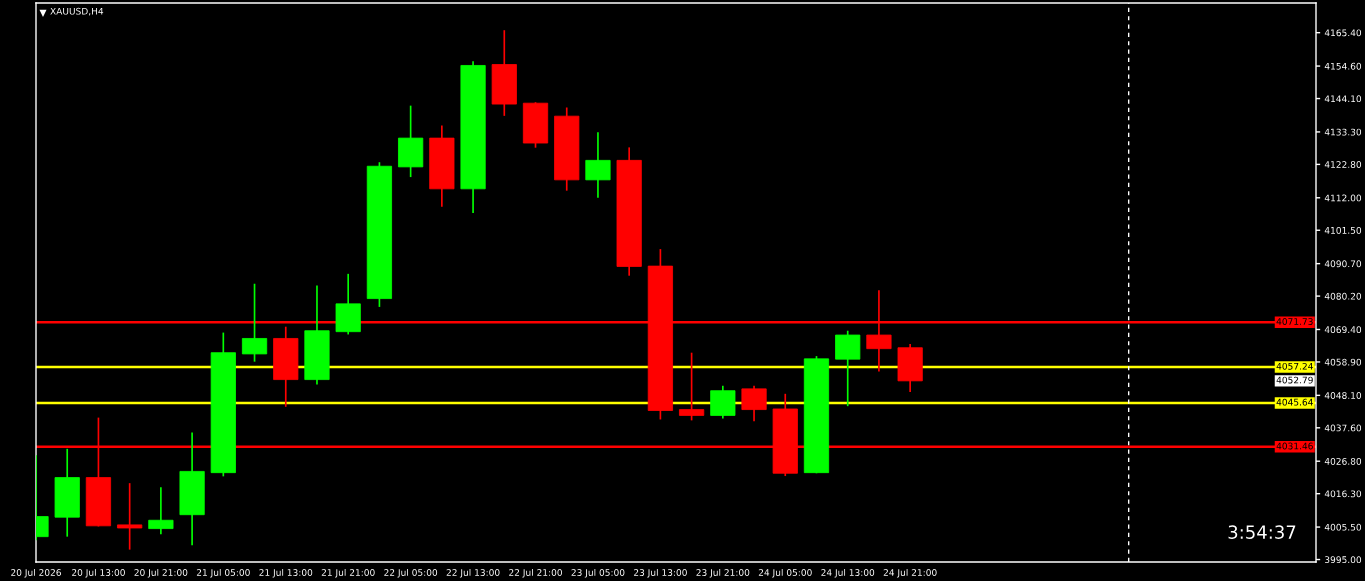 The height and width of the screenshot is (581, 1365). What do you see at coordinates (1343, 395) in the screenshot?
I see `y-tick-label: 4048.10` at bounding box center [1343, 395].